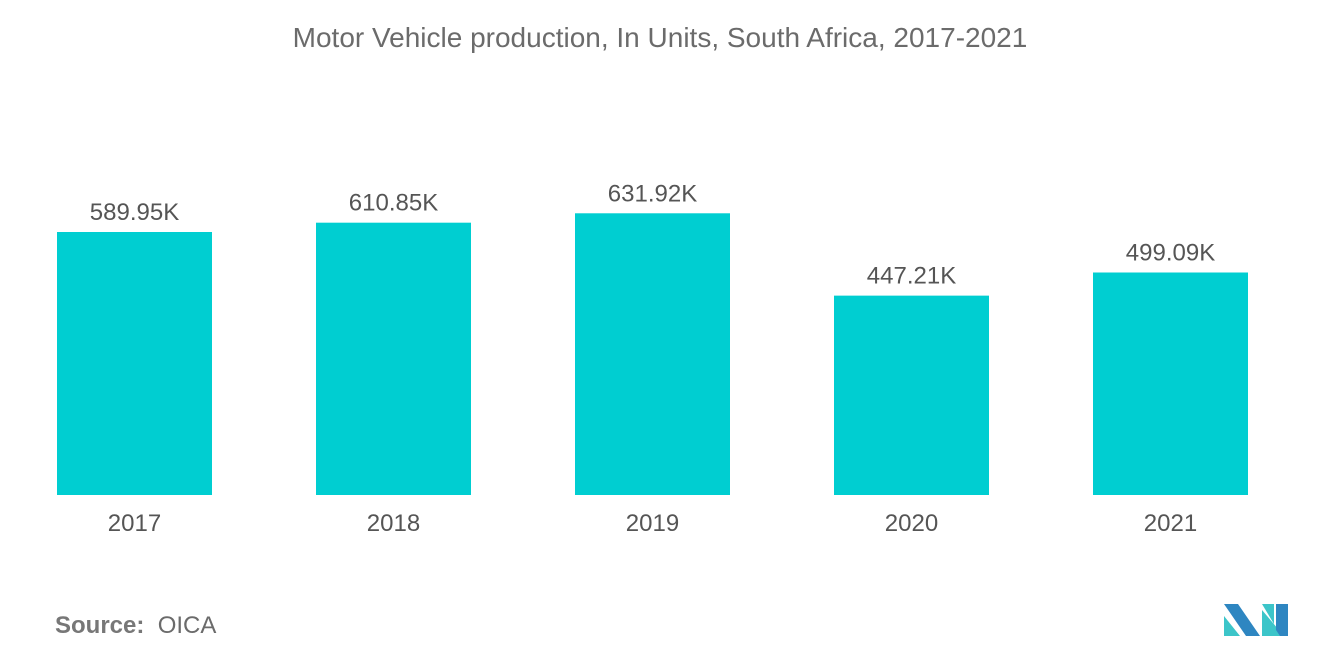  Describe the element at coordinates (393, 358) in the screenshot. I see `bar-2018` at that location.